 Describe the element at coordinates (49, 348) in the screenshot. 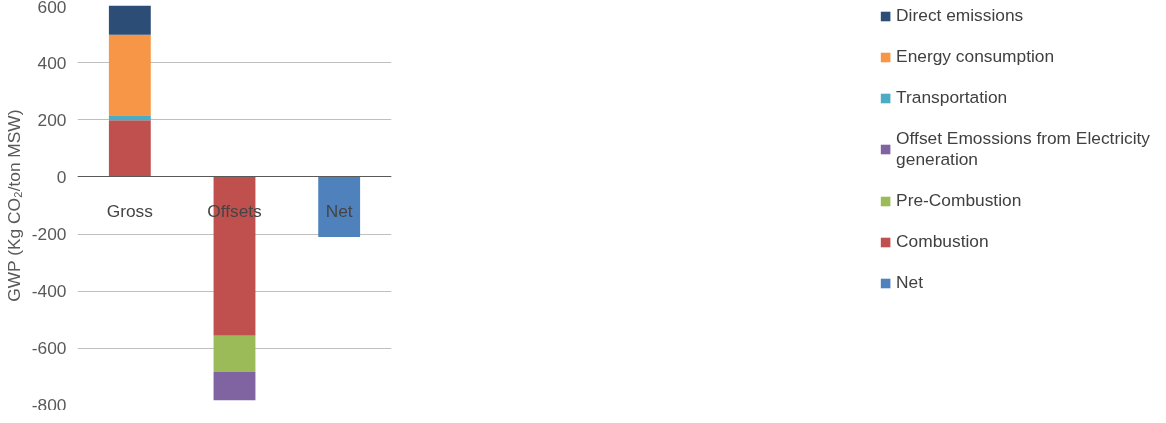

I see `y-tick-label: -600` at that location.